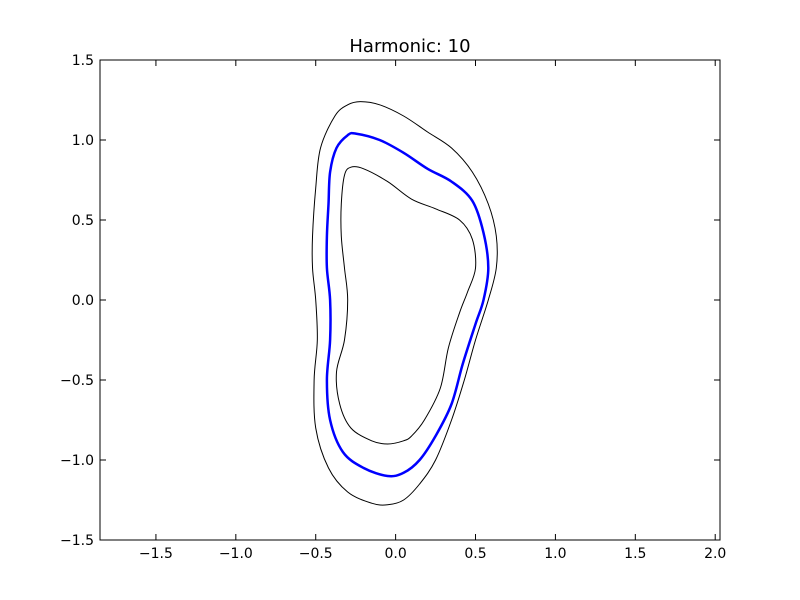  Describe the element at coordinates (83, 301) in the screenshot. I see `y-tick-label: 0.0` at that location.